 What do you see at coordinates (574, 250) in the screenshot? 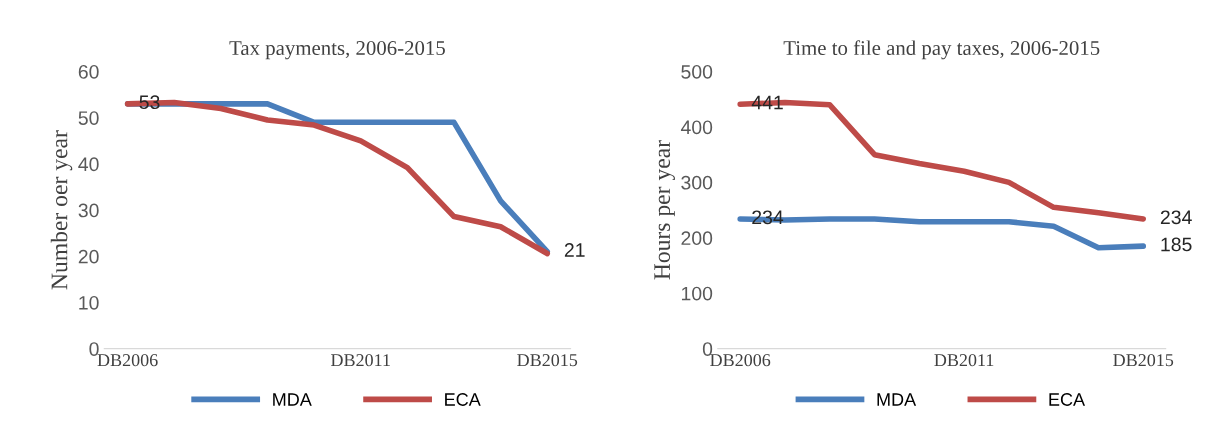
I see `annotation: 21` at bounding box center [574, 250].